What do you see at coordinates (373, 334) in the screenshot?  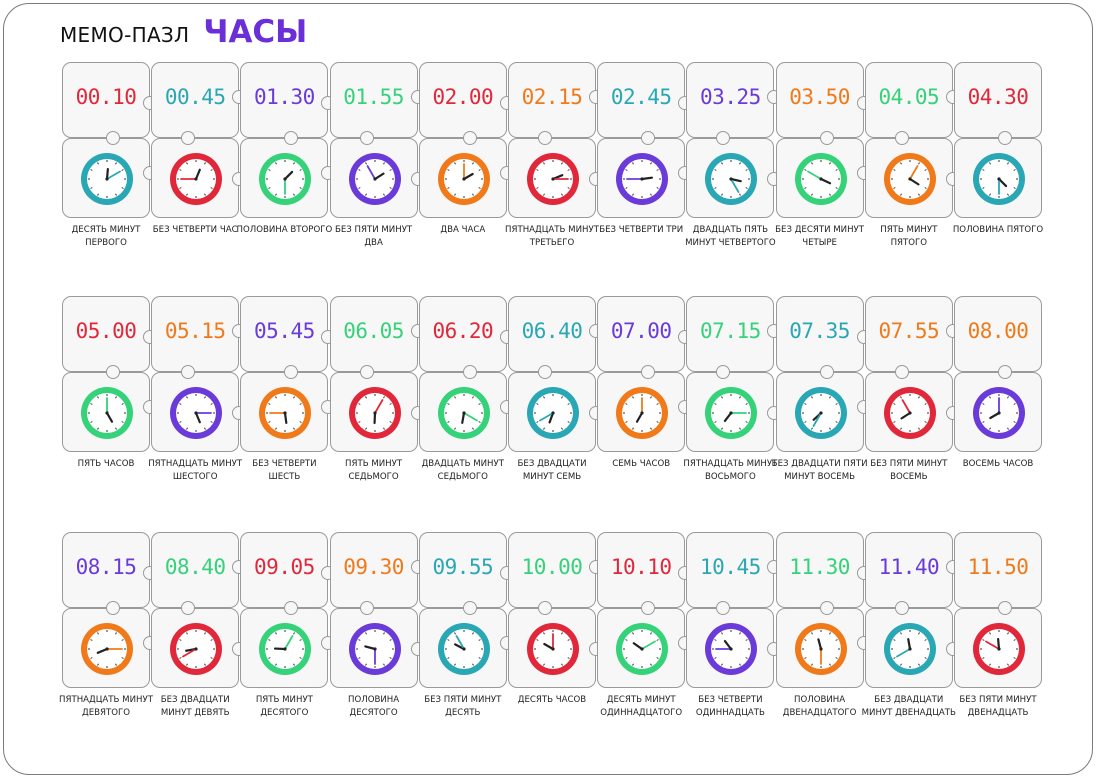 I see `time-piece: 06.05` at bounding box center [373, 334].